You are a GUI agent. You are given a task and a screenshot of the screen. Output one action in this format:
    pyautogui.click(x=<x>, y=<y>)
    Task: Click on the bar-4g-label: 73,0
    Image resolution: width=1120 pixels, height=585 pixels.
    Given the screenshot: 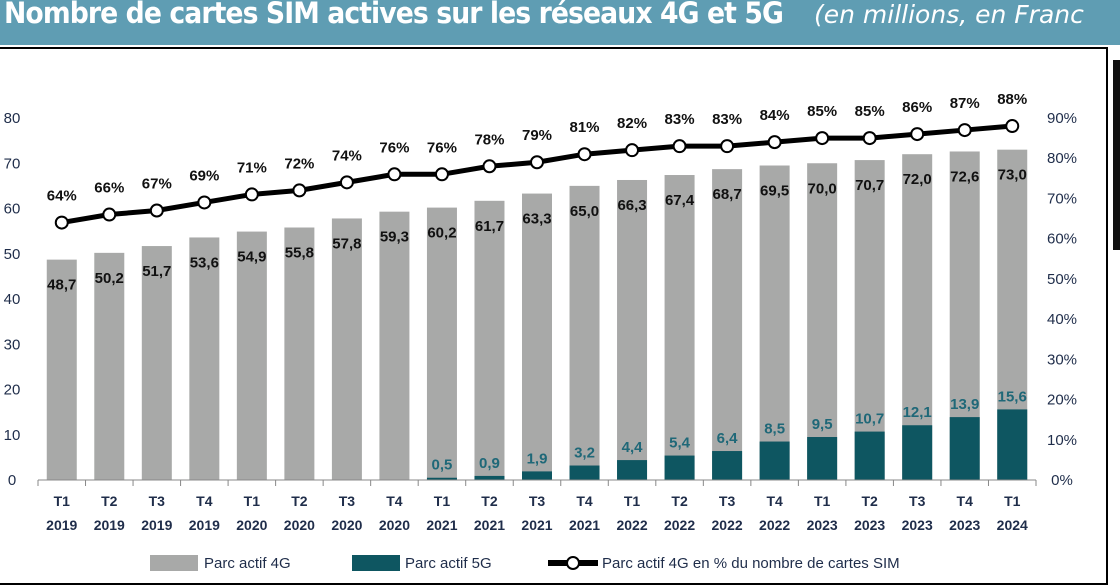 What is the action you would take?
    pyautogui.click(x=1012, y=175)
    